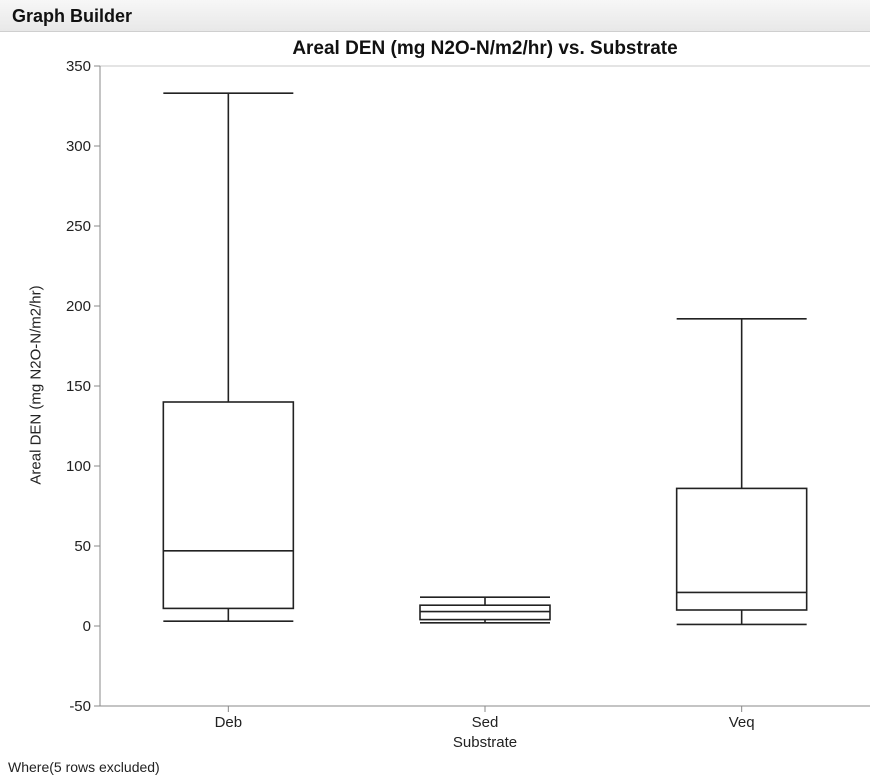  Describe the element at coordinates (229, 722) in the screenshot. I see `x-tick-label: Deb` at that location.